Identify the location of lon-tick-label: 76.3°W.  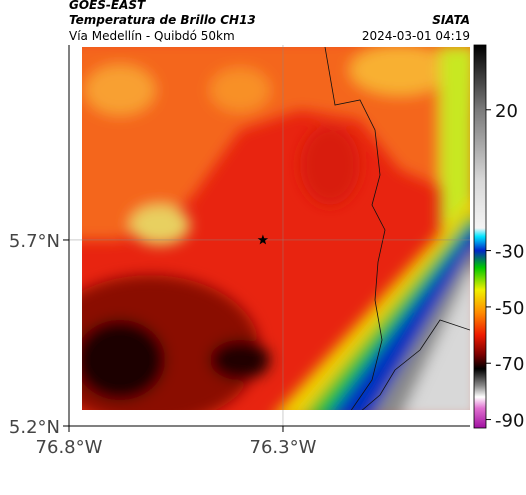
(283, 447).